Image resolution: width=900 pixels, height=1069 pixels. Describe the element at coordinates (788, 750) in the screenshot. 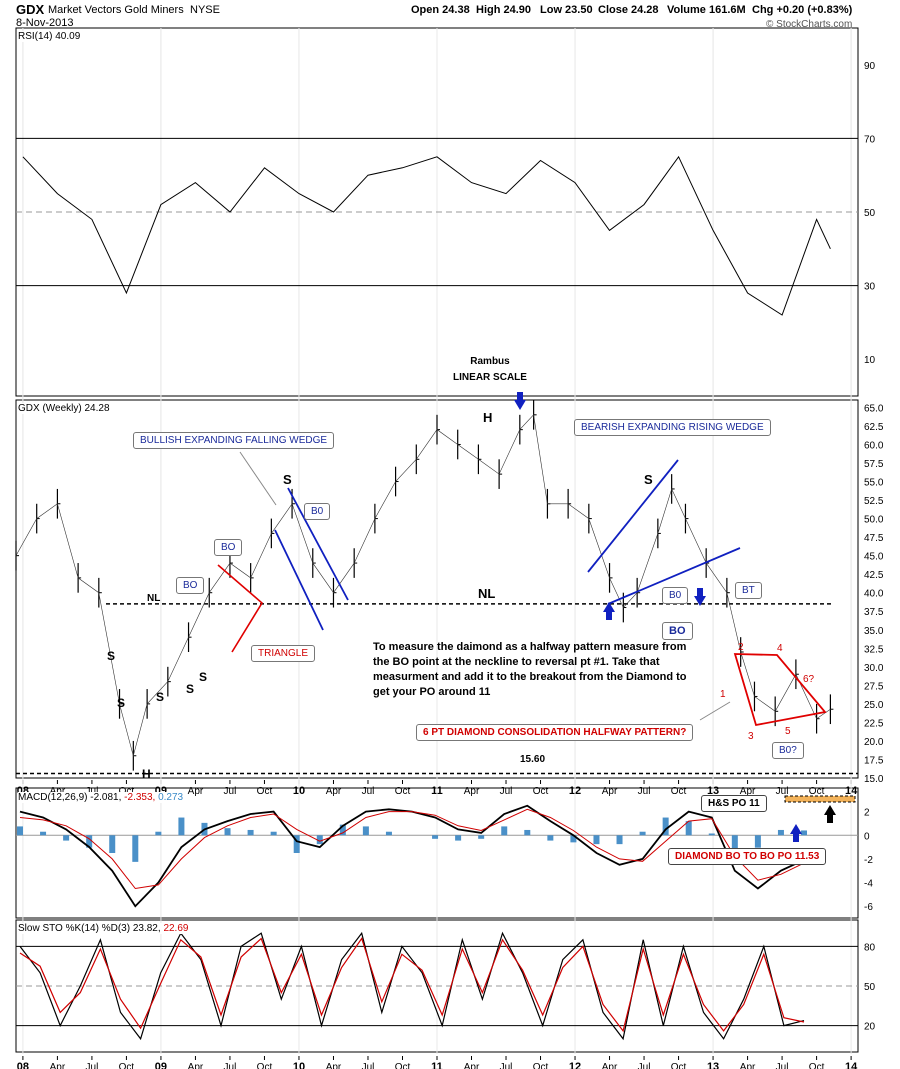

I see `bo-question-label: B0?` at that location.